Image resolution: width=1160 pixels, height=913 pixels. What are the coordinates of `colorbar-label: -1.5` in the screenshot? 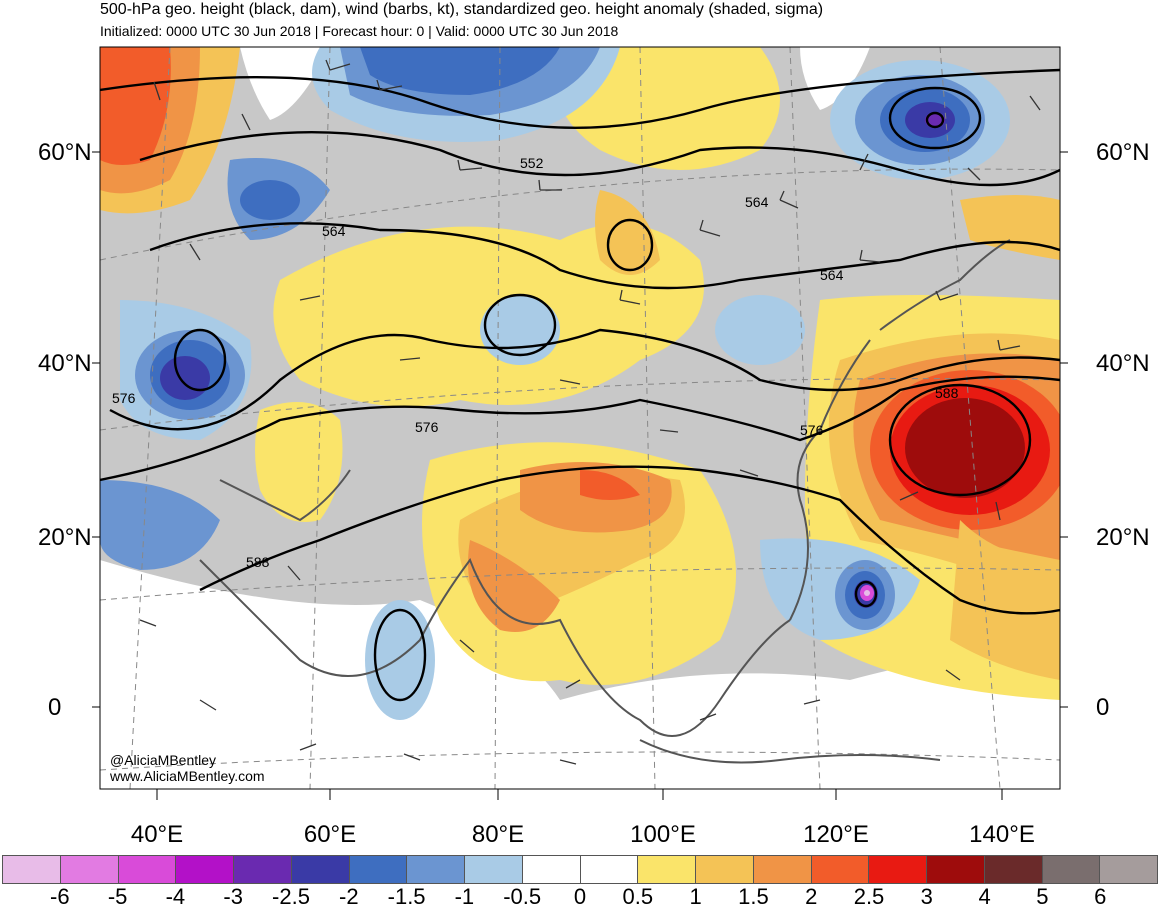 It's located at (406, 896).